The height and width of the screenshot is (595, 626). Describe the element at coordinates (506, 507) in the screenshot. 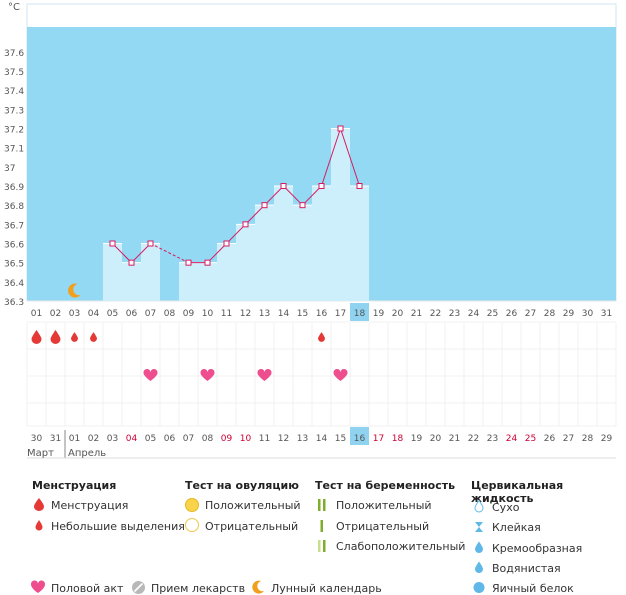

I see `legend-cervical-dry: Сухо` at that location.